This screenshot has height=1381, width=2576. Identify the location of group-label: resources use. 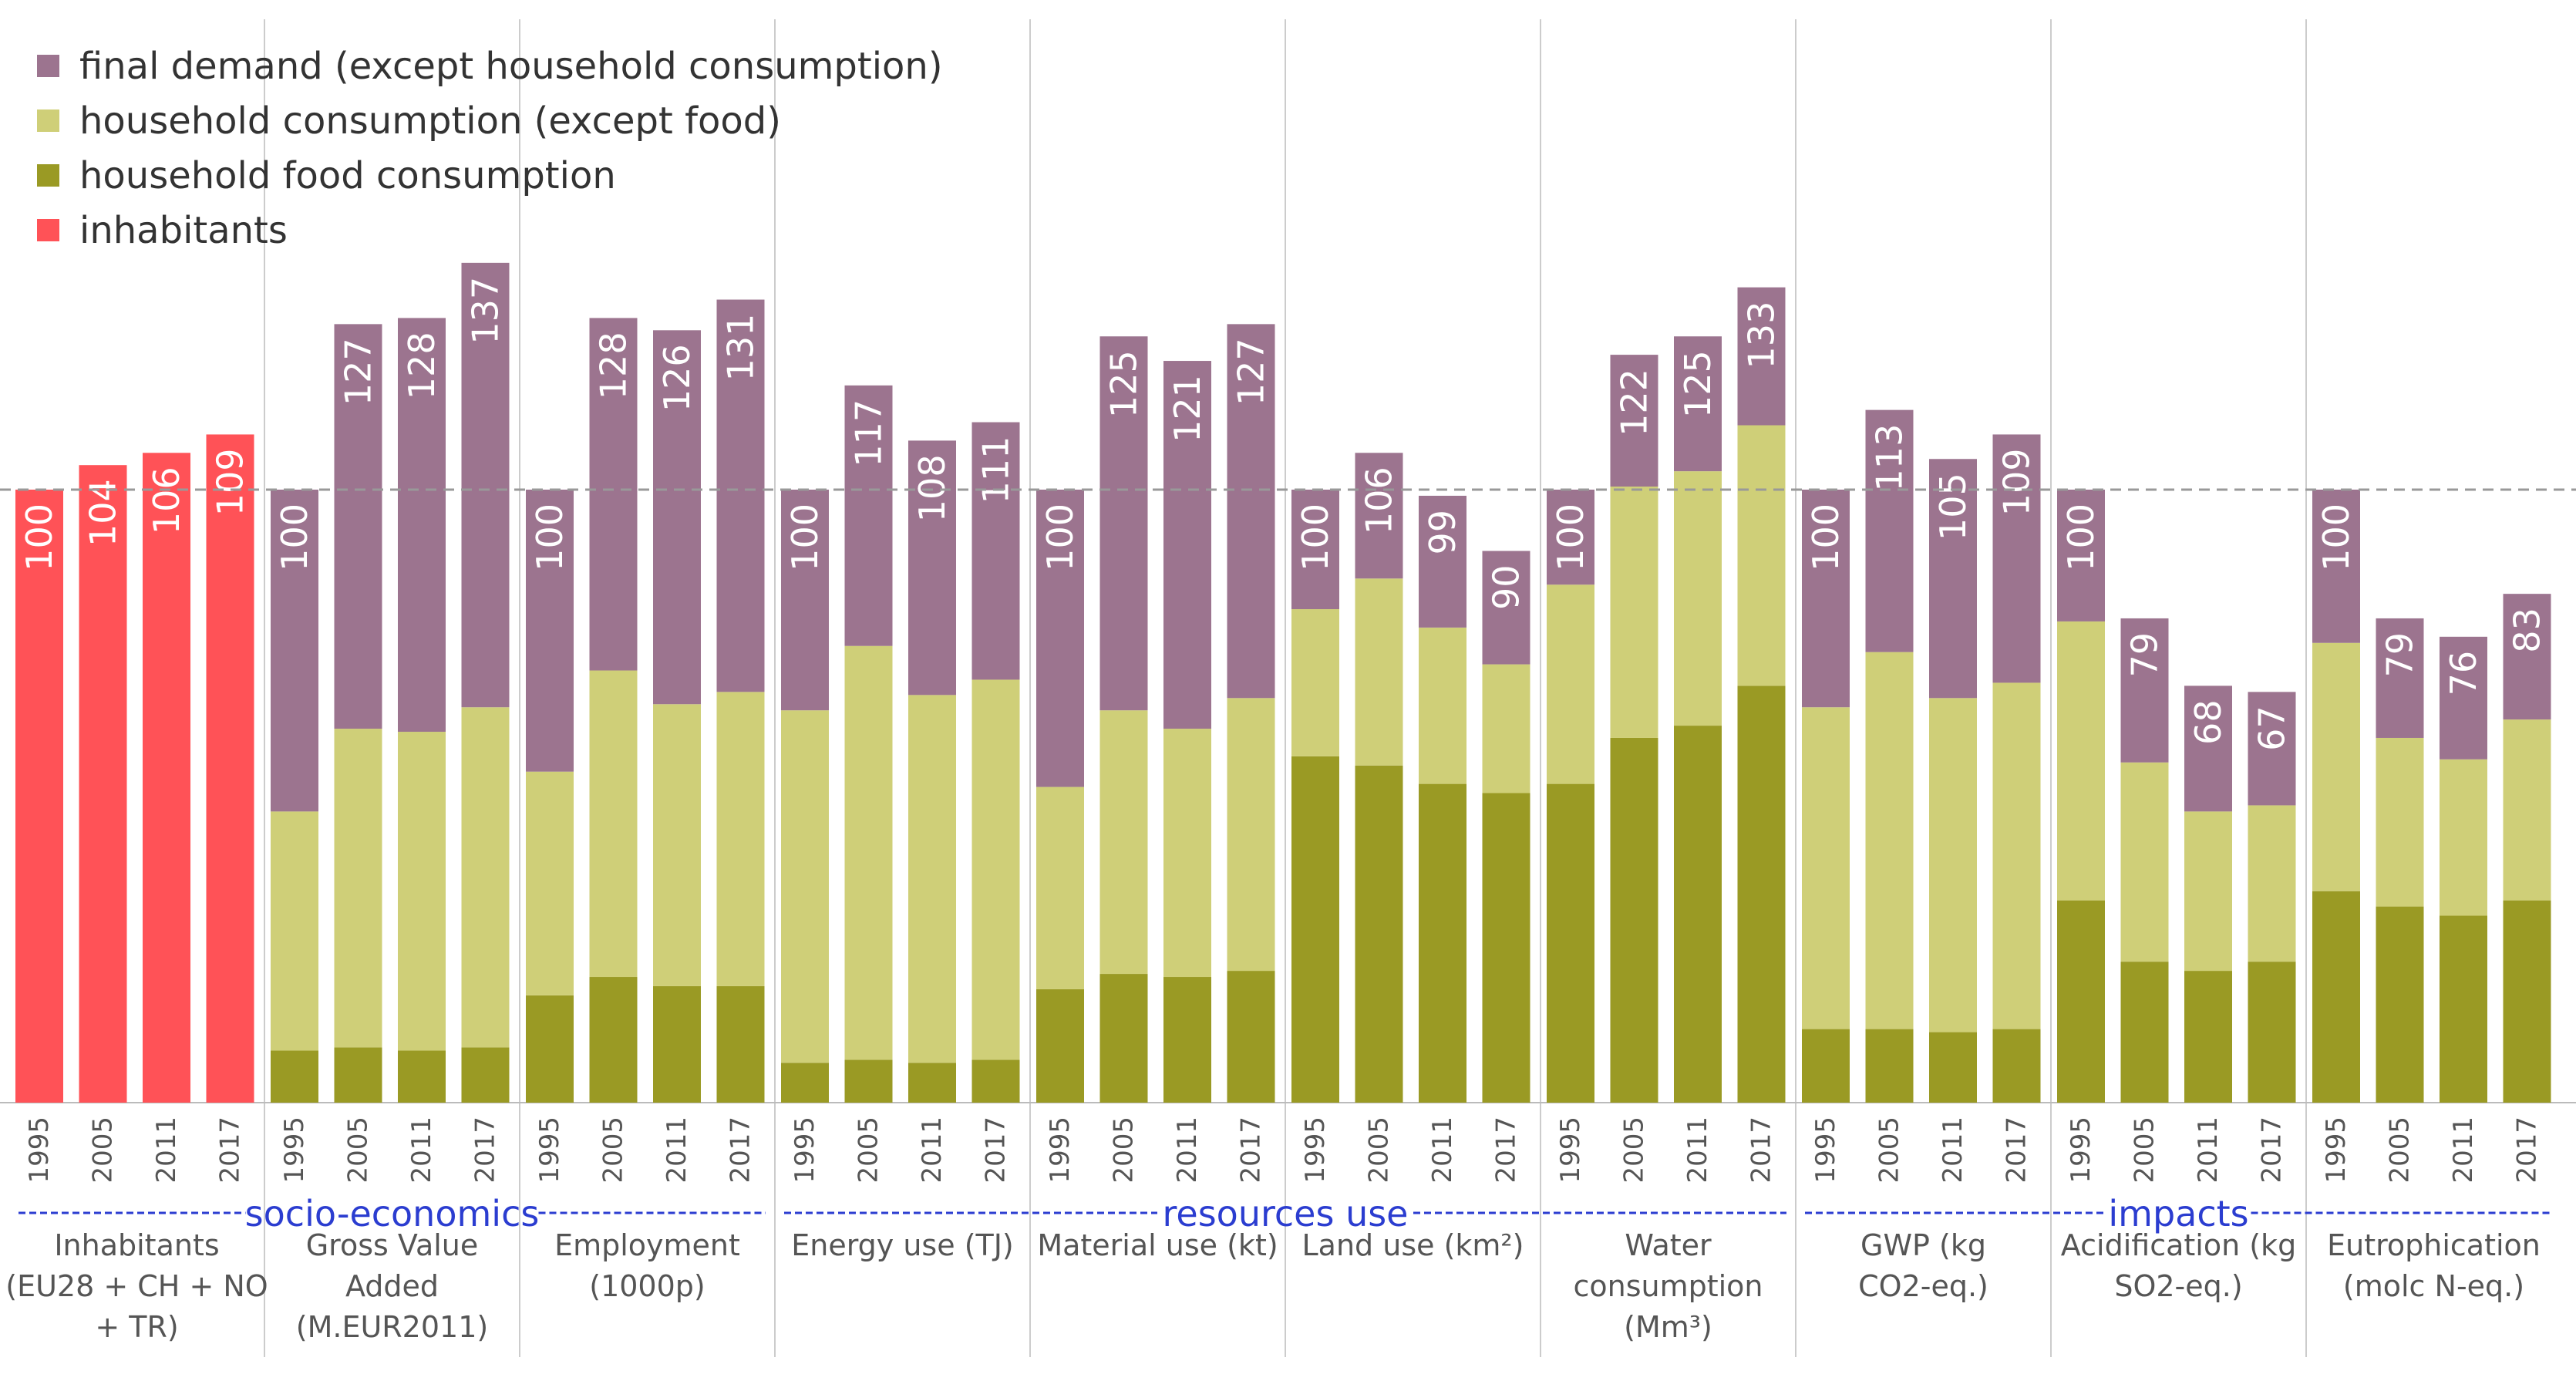
(1286, 1213).